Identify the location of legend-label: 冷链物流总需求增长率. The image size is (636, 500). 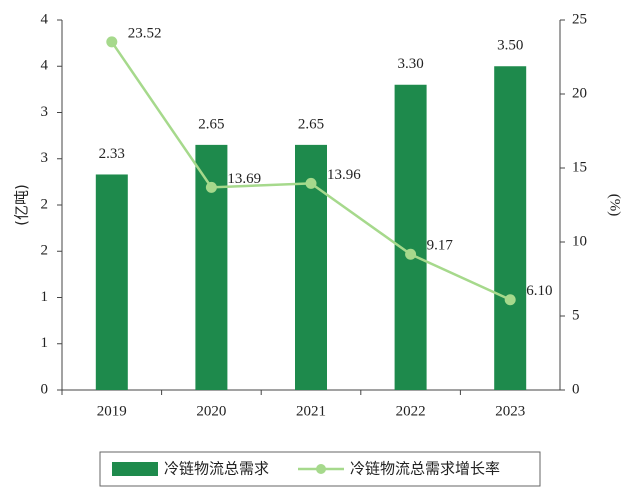
(425, 469).